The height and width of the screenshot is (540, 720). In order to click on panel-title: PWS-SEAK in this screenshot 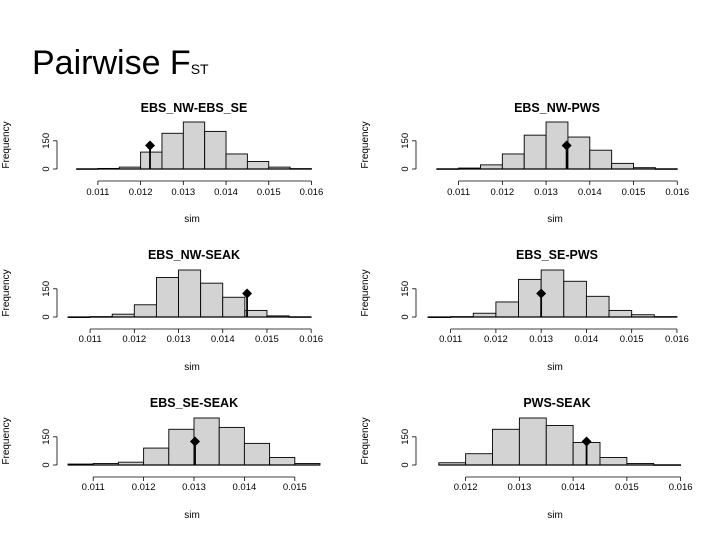, I will do `click(556, 403)`.